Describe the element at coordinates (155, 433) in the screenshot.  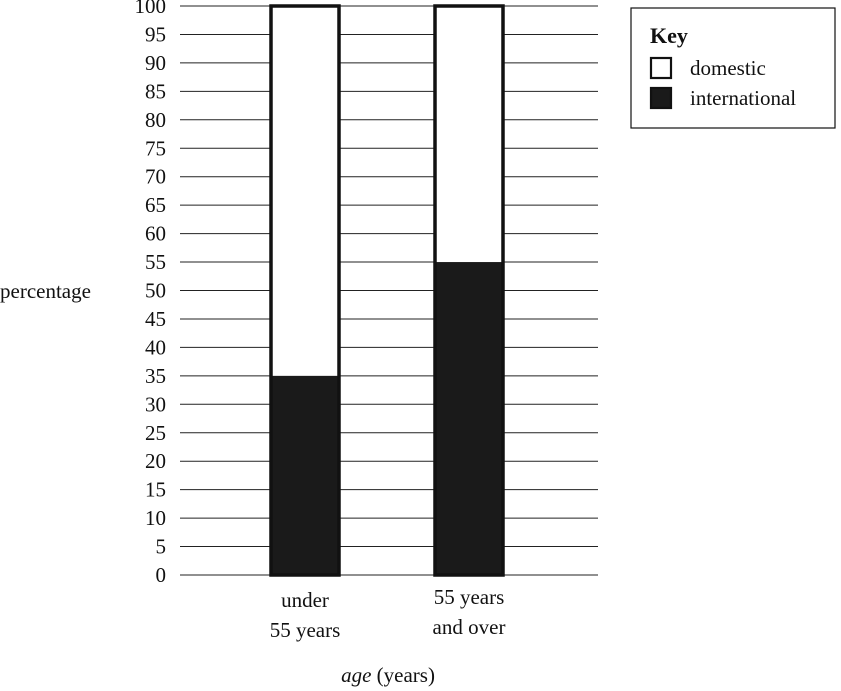
I see `y-tick-25: 25` at that location.